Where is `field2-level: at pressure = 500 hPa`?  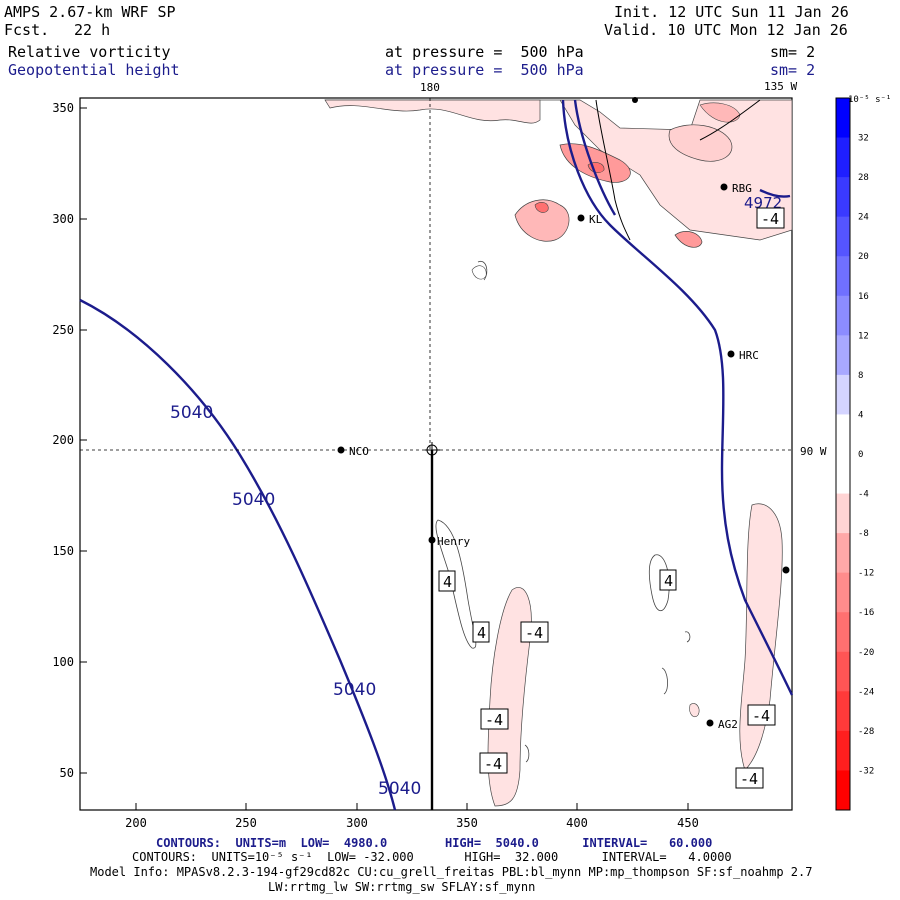
field2-level: at pressure = 500 hPa is located at coordinates (484, 70).